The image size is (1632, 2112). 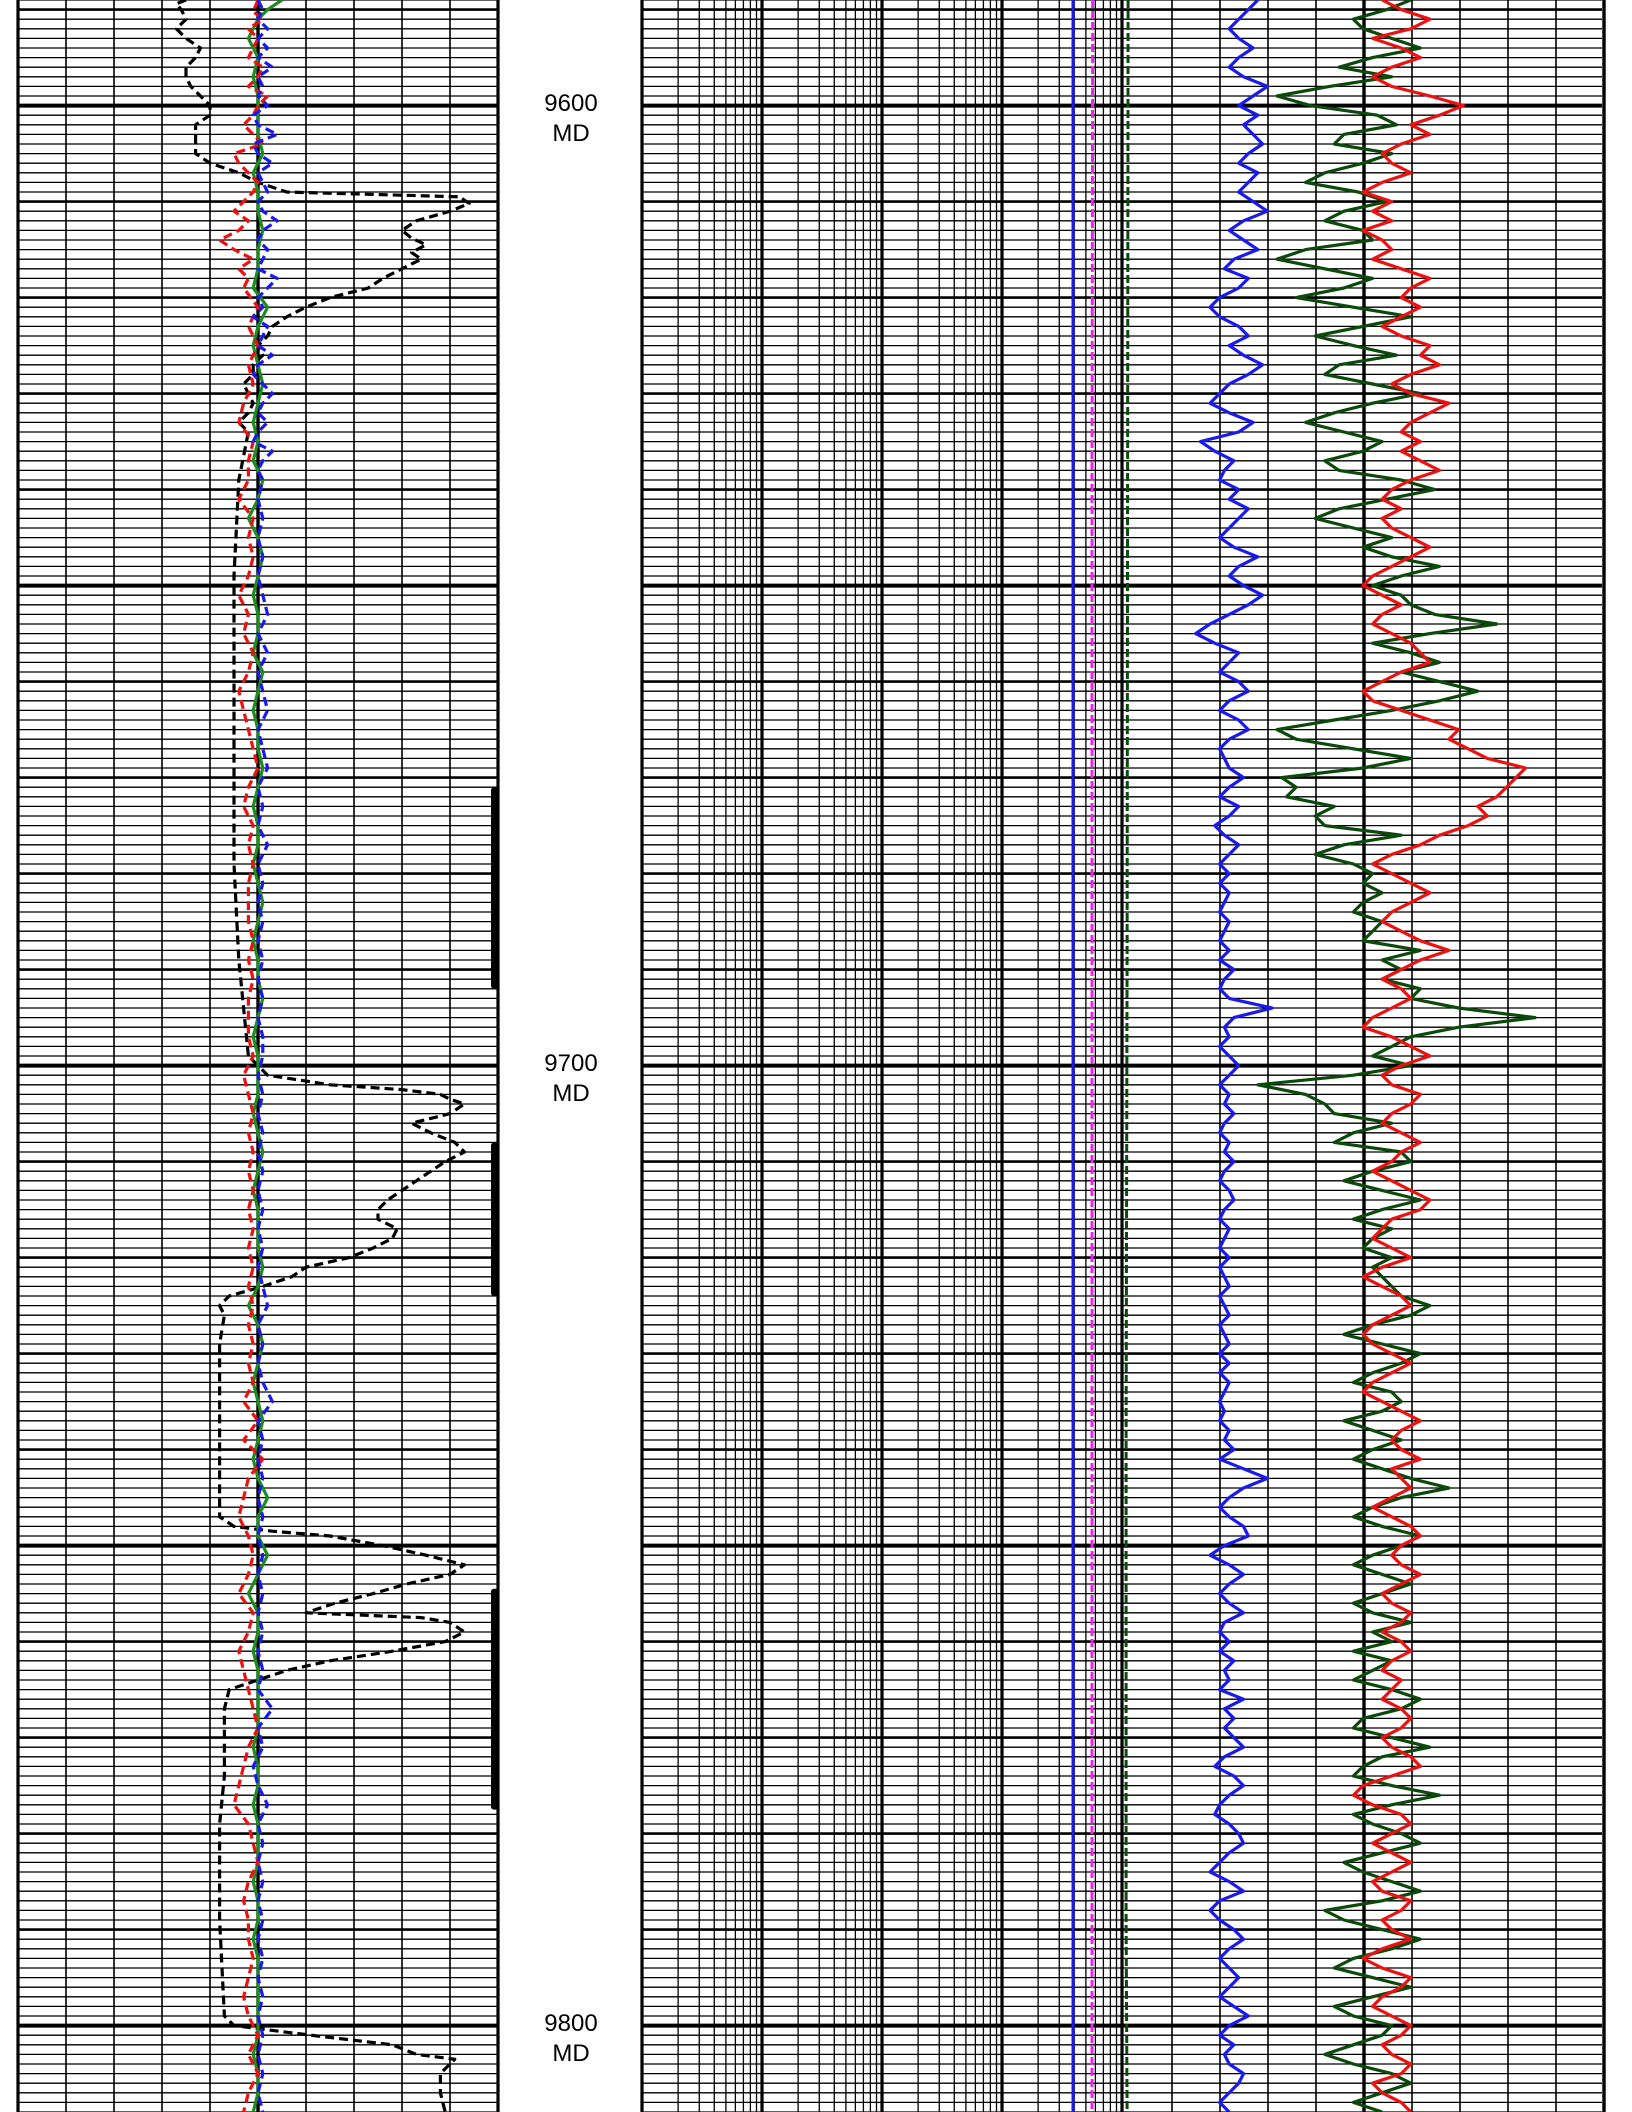 I want to click on depth-unit-9600: MD, so click(x=570, y=133).